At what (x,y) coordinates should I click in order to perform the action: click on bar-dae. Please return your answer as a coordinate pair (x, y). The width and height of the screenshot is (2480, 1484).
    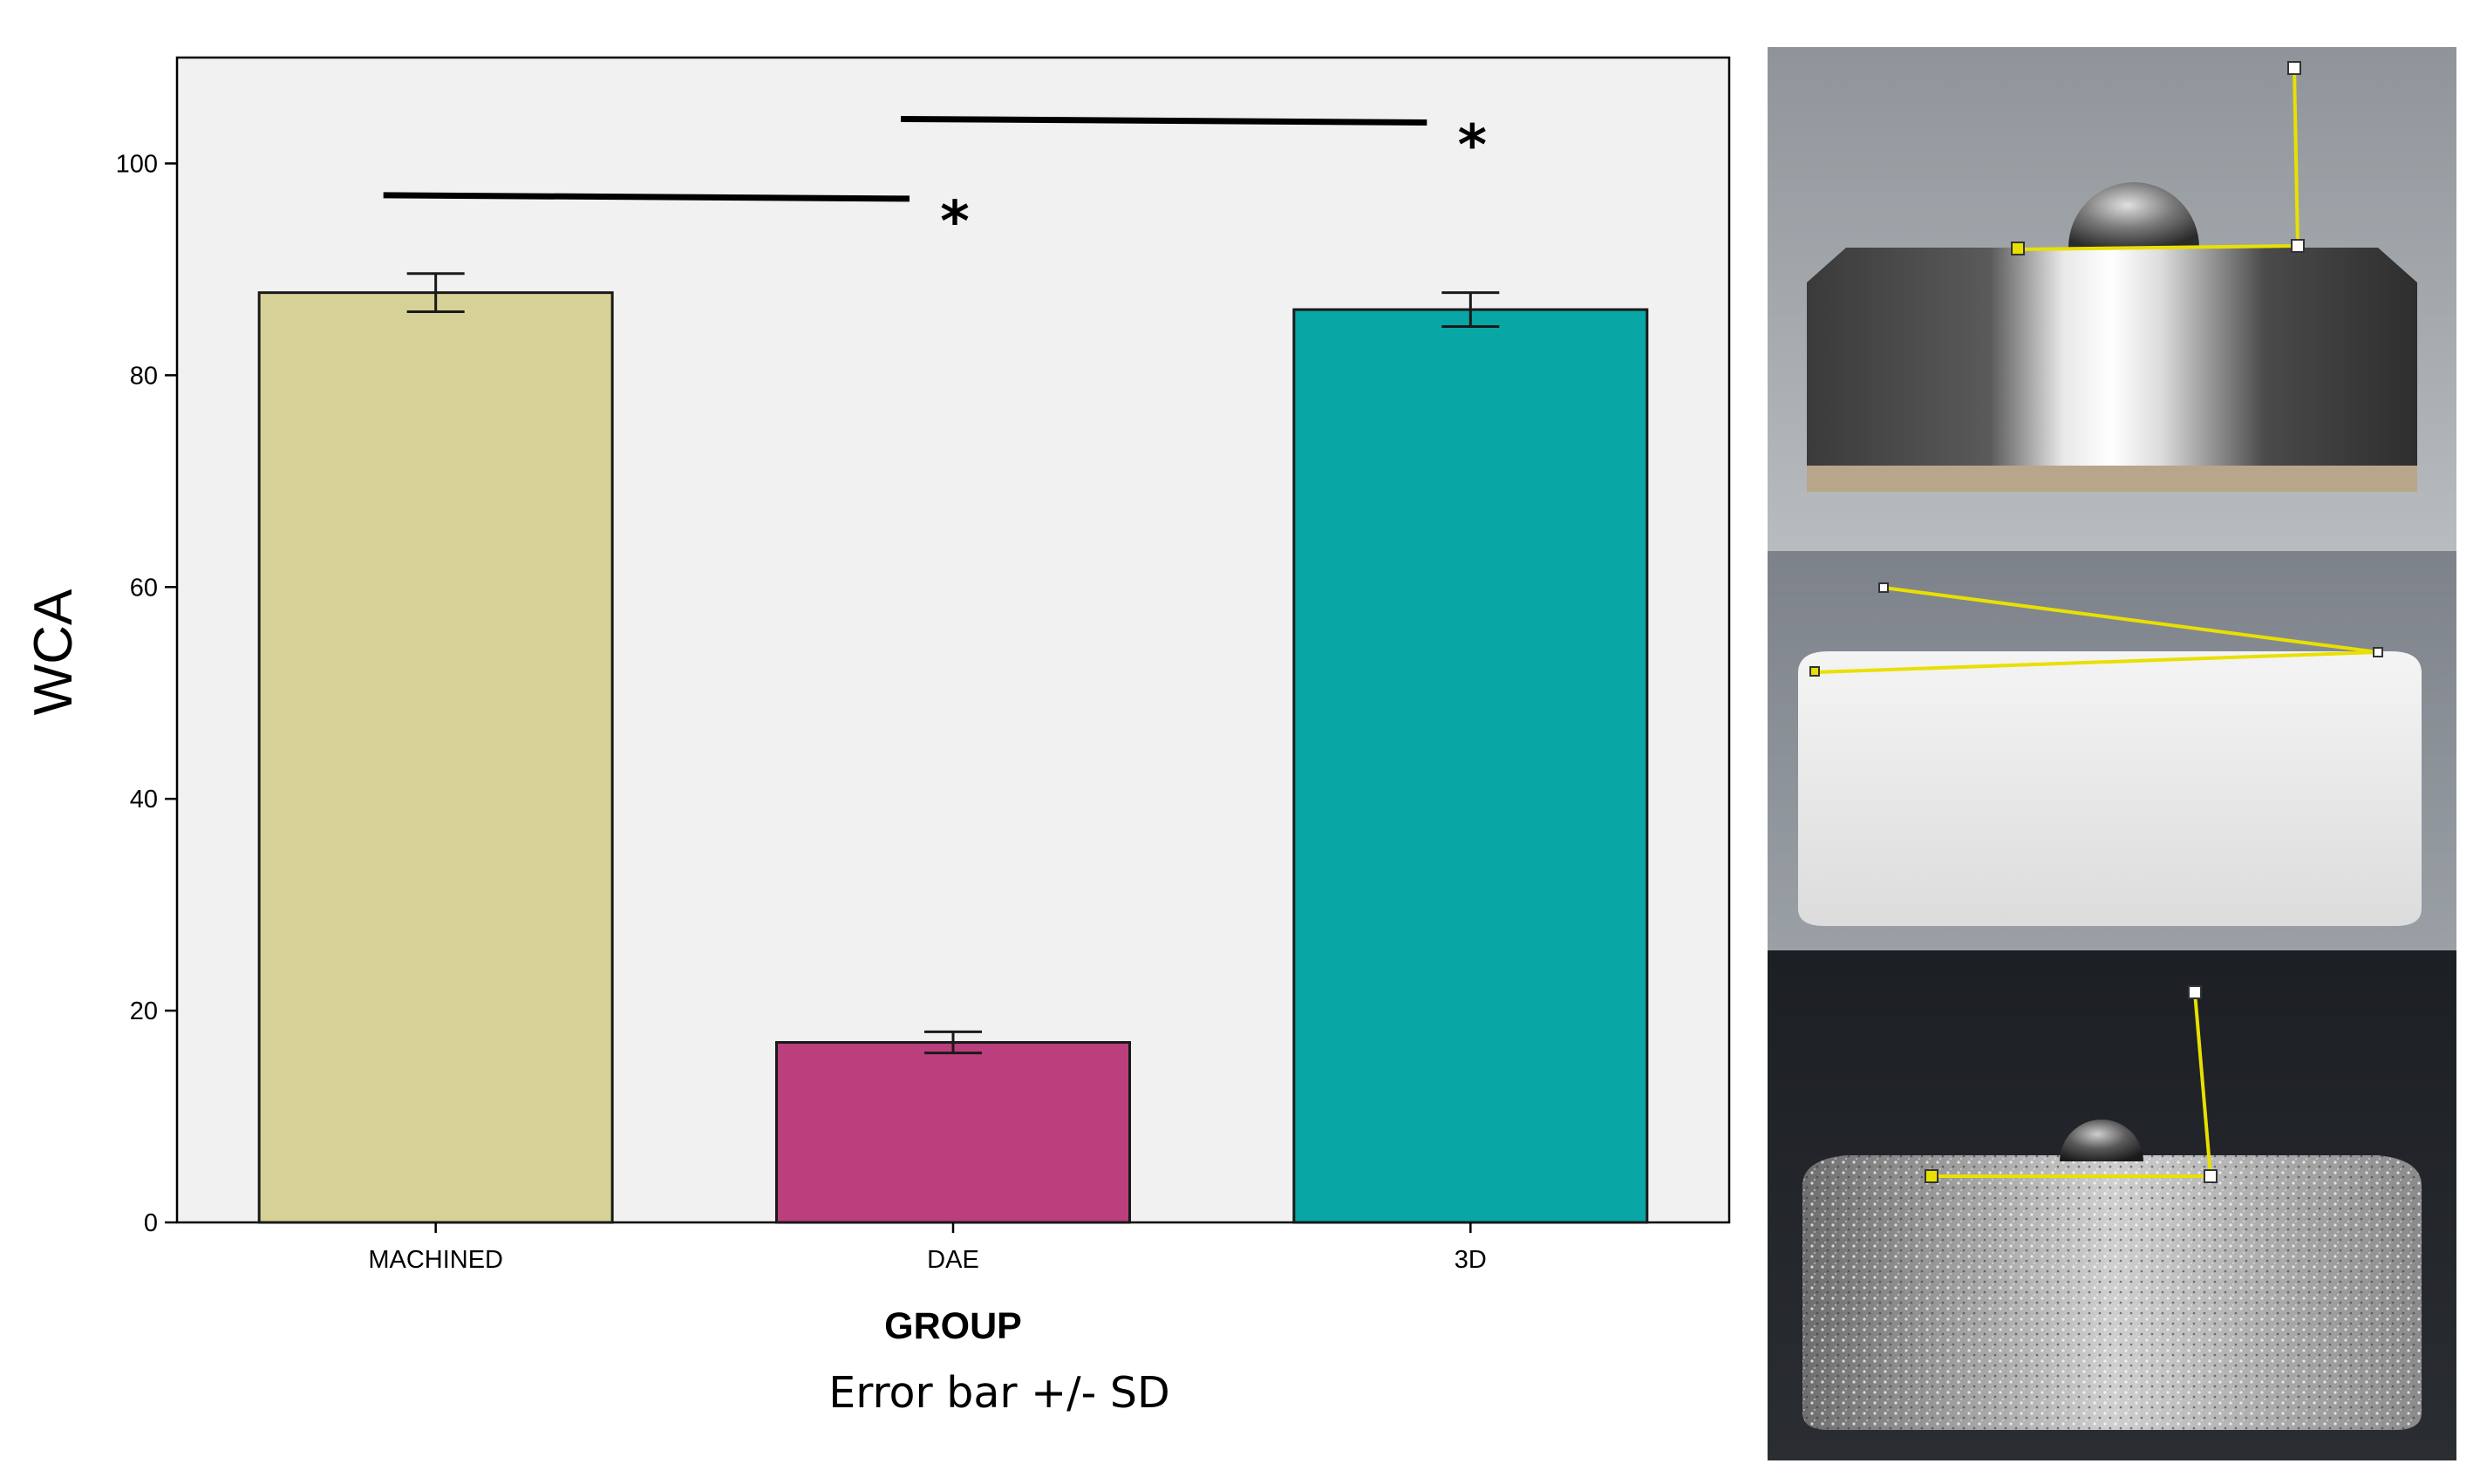
    Looking at the image, I should click on (953, 1132).